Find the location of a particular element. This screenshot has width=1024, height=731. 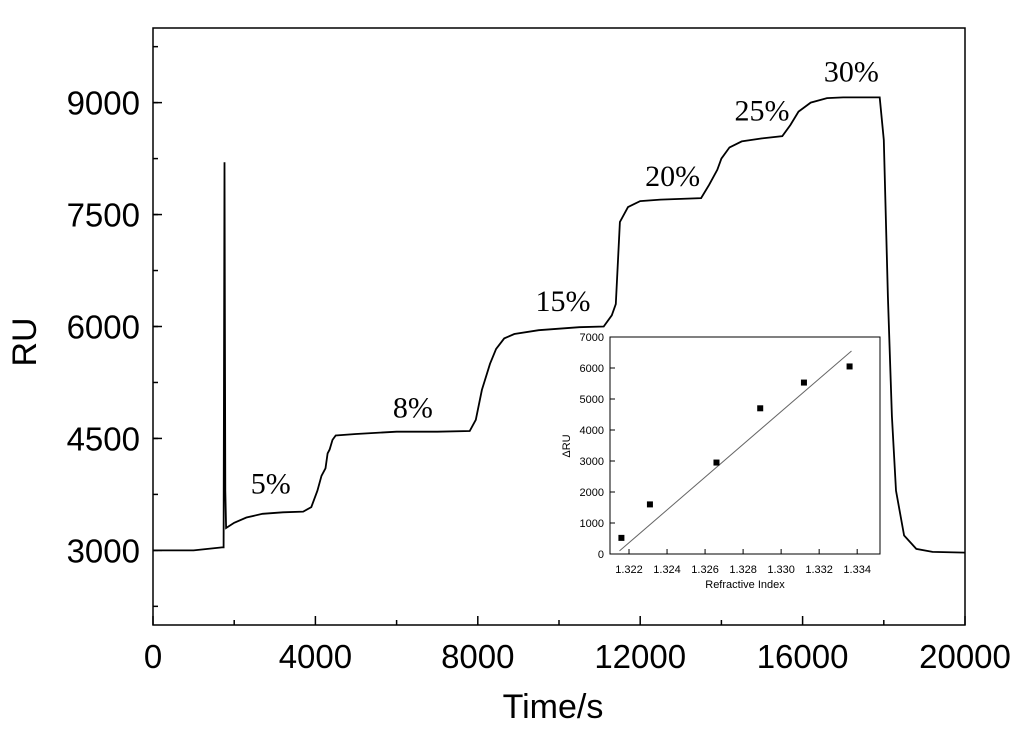

main-y-axis: 3000 4500 6000 7500 9000 is located at coordinates (114, 326).